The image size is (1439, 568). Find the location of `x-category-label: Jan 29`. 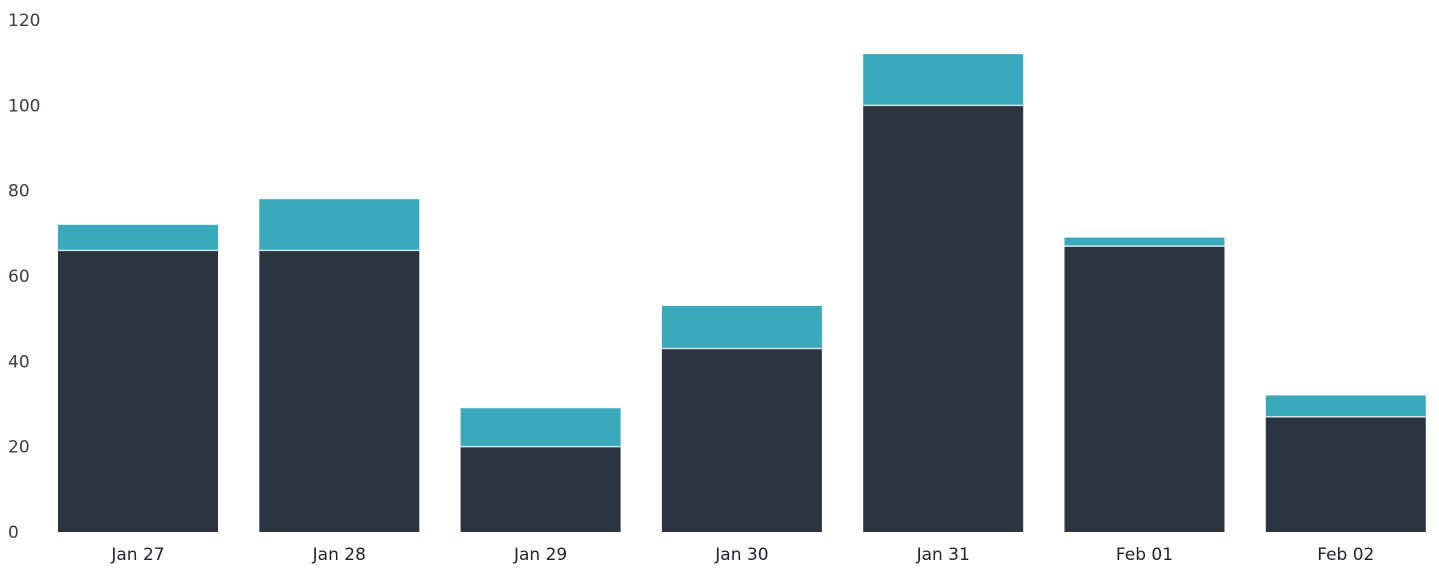

x-category-label: Jan 29 is located at coordinates (540, 555).